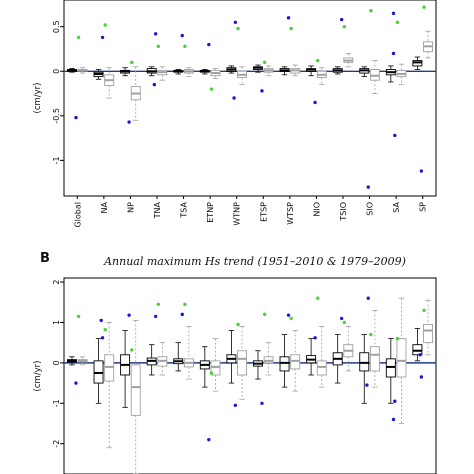 The width and height of the screenshot is (474, 474). What do you see at coordinates (56, 71) in the screenshot?
I see `panel-a-y-tick-label: 0` at bounding box center [56, 71].